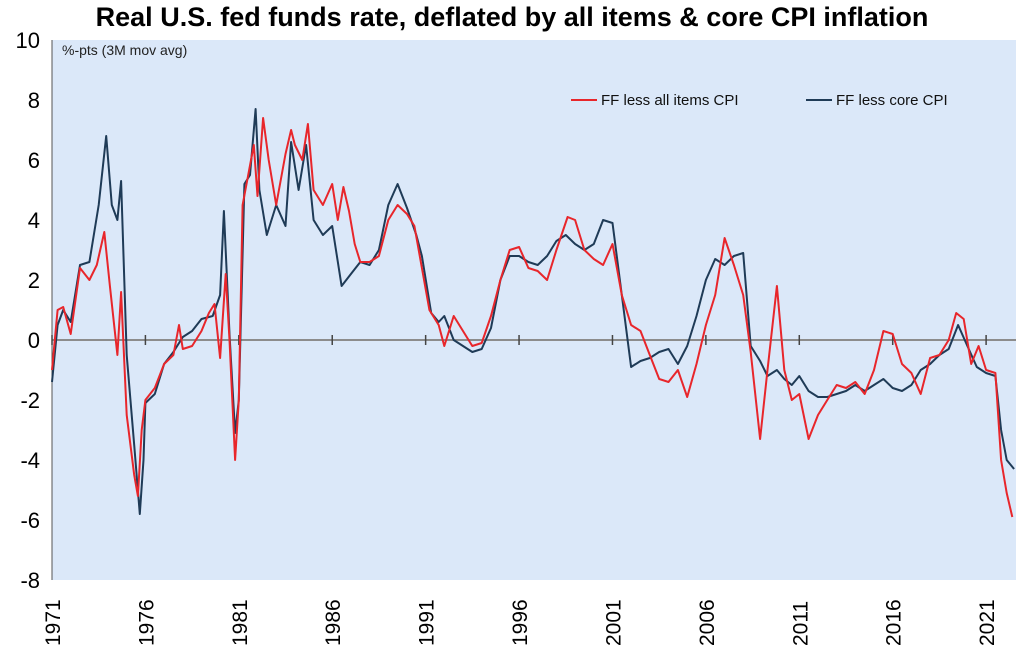  What do you see at coordinates (333, 622) in the screenshot?
I see `x-tick-label: 1986` at bounding box center [333, 622].